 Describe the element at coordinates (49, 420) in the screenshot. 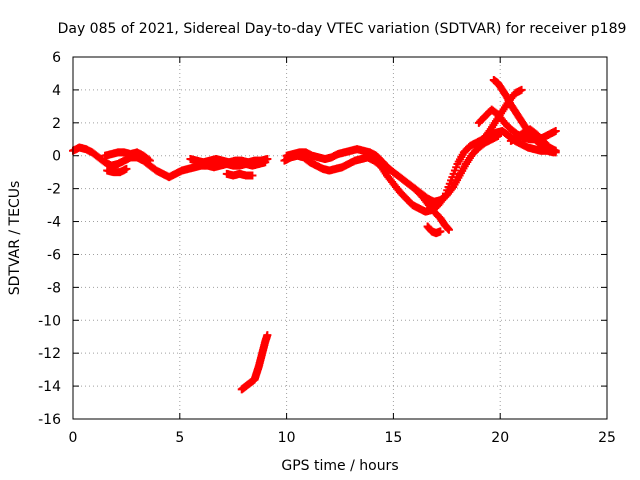

I see `y-tick-label: -16` at that location.